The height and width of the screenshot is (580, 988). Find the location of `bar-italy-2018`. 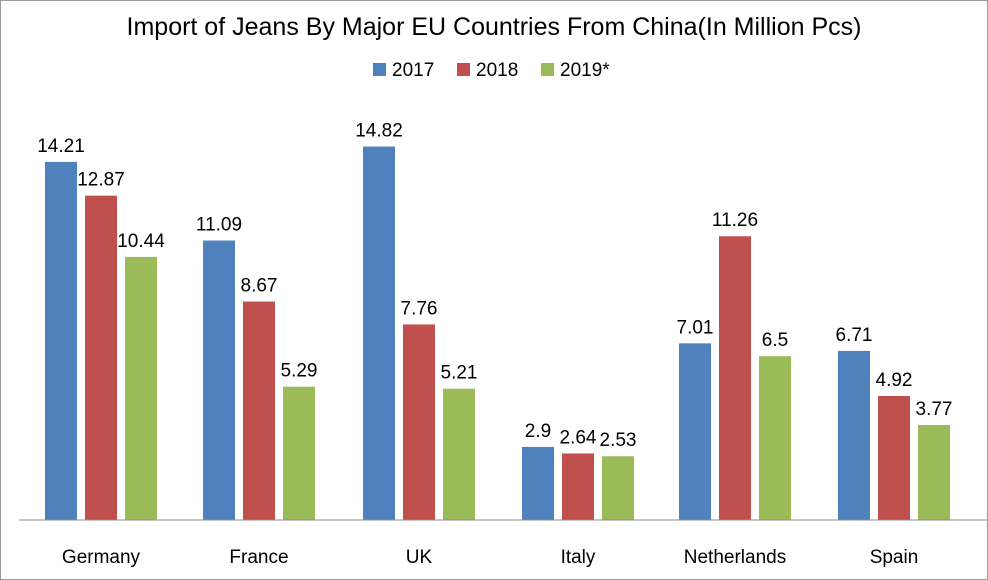

bar-italy-2018 is located at coordinates (578, 486).